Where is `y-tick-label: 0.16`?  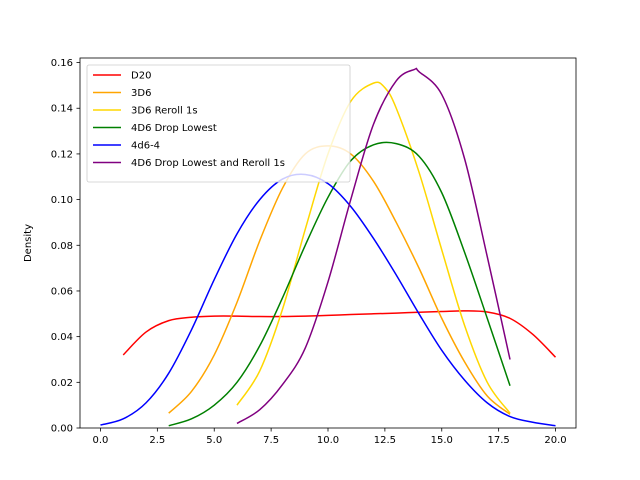
y-tick-label: 0.16 is located at coordinates (62, 63).